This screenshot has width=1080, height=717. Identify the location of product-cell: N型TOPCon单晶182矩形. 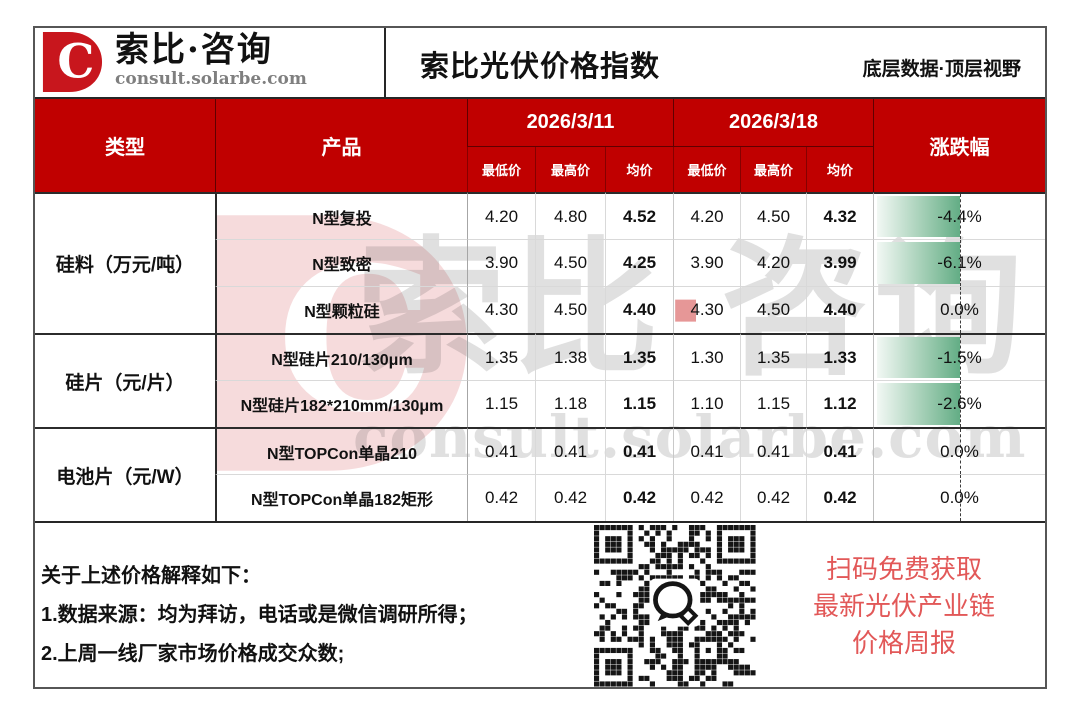
(341, 497).